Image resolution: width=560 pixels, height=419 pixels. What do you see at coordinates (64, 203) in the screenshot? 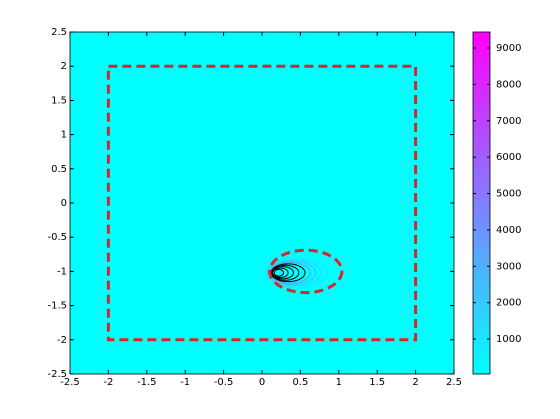
I see `y-tick-label: 0` at bounding box center [64, 203].